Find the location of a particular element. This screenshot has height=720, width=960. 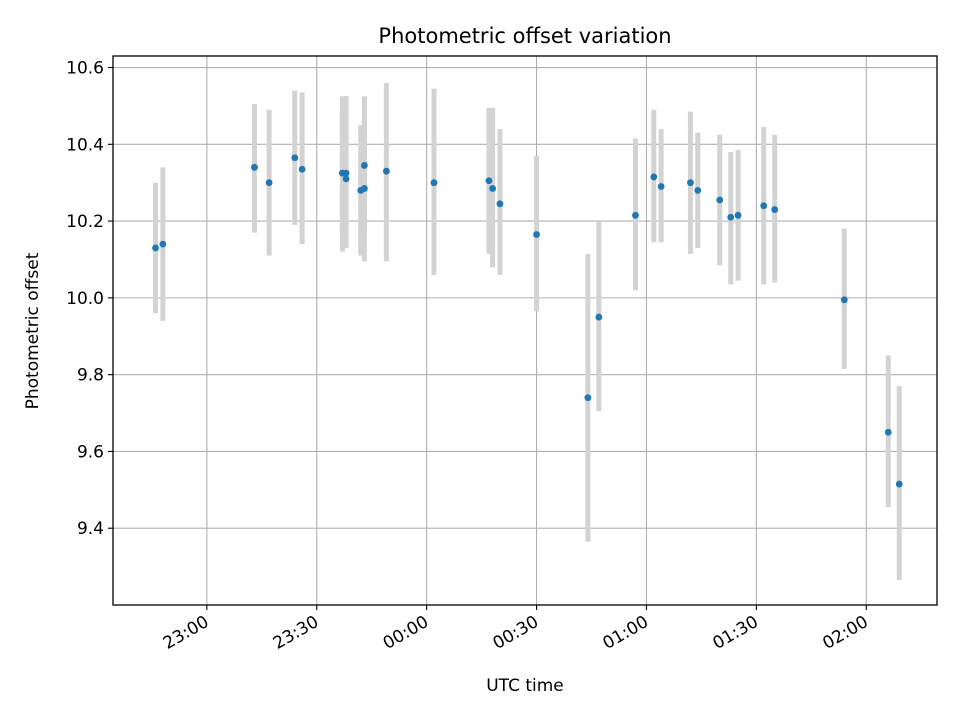

y-tick-label: 9.6 is located at coordinates (90, 452).